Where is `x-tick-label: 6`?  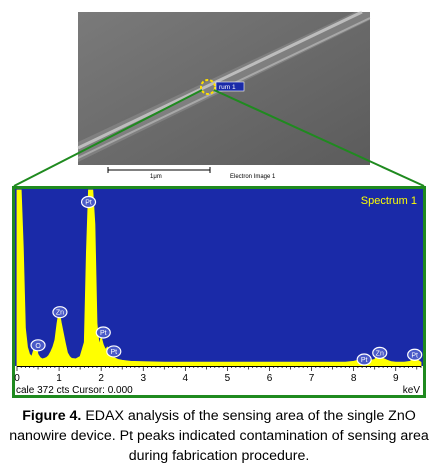 x-tick-label: 6 is located at coordinates (270, 378).